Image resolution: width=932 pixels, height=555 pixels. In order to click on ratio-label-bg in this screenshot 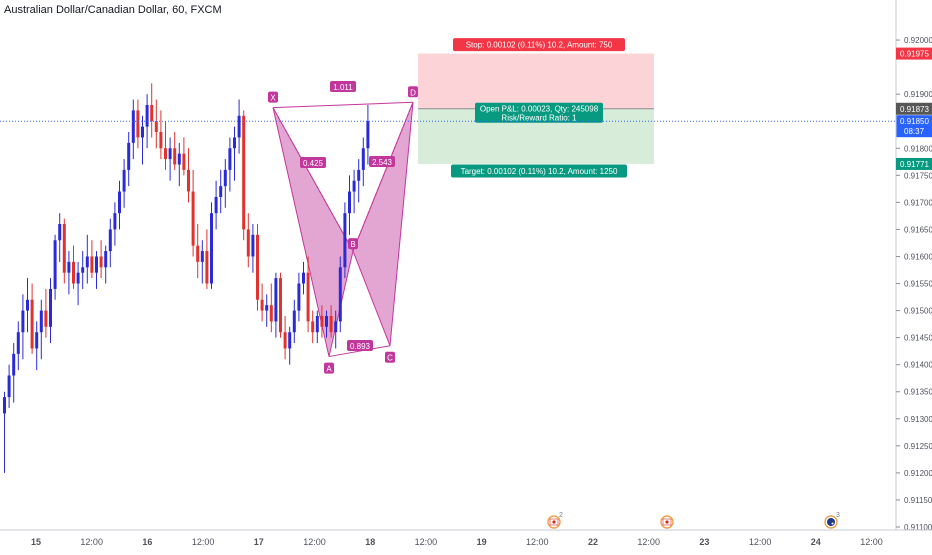, I will do `click(360, 345)`.